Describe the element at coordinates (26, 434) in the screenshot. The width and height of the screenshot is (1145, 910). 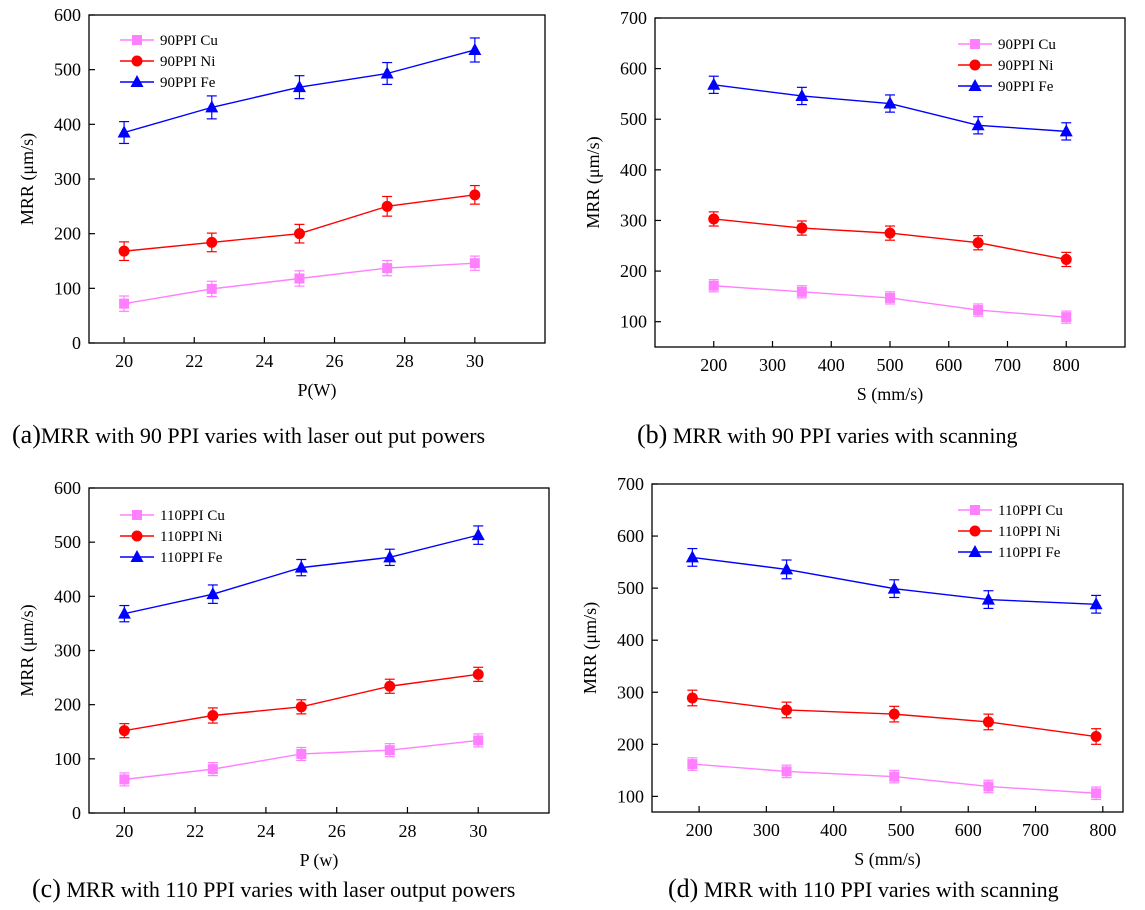
I see `caption-a-tag: (a)` at that location.